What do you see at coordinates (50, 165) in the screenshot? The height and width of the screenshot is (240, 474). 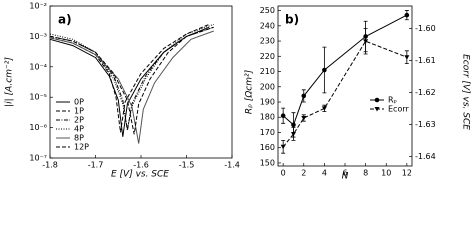 I see `x-tick-label: -1.8` at bounding box center [50, 165].